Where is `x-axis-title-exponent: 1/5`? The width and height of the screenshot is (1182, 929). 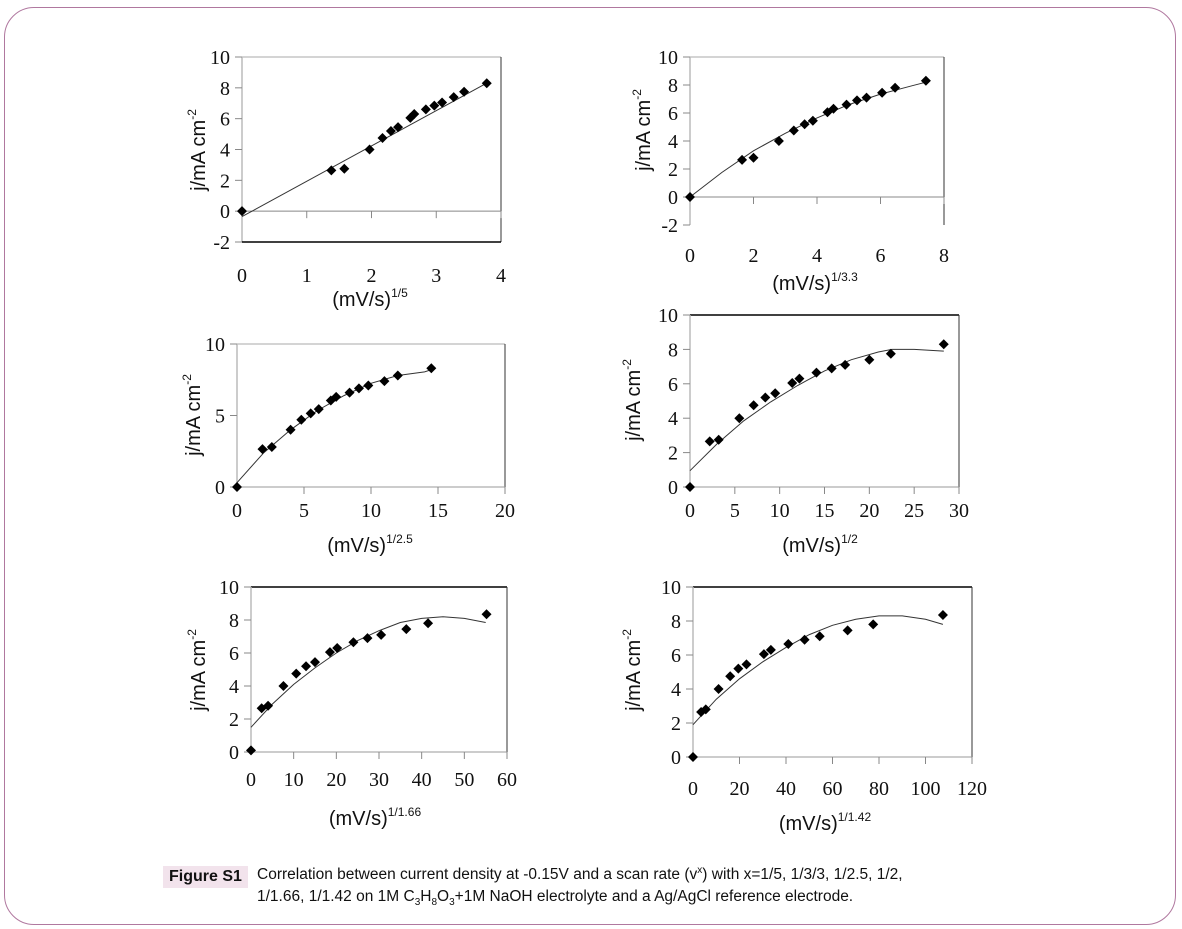
x-axis-title-exponent: 1/5 is located at coordinates (399, 293).